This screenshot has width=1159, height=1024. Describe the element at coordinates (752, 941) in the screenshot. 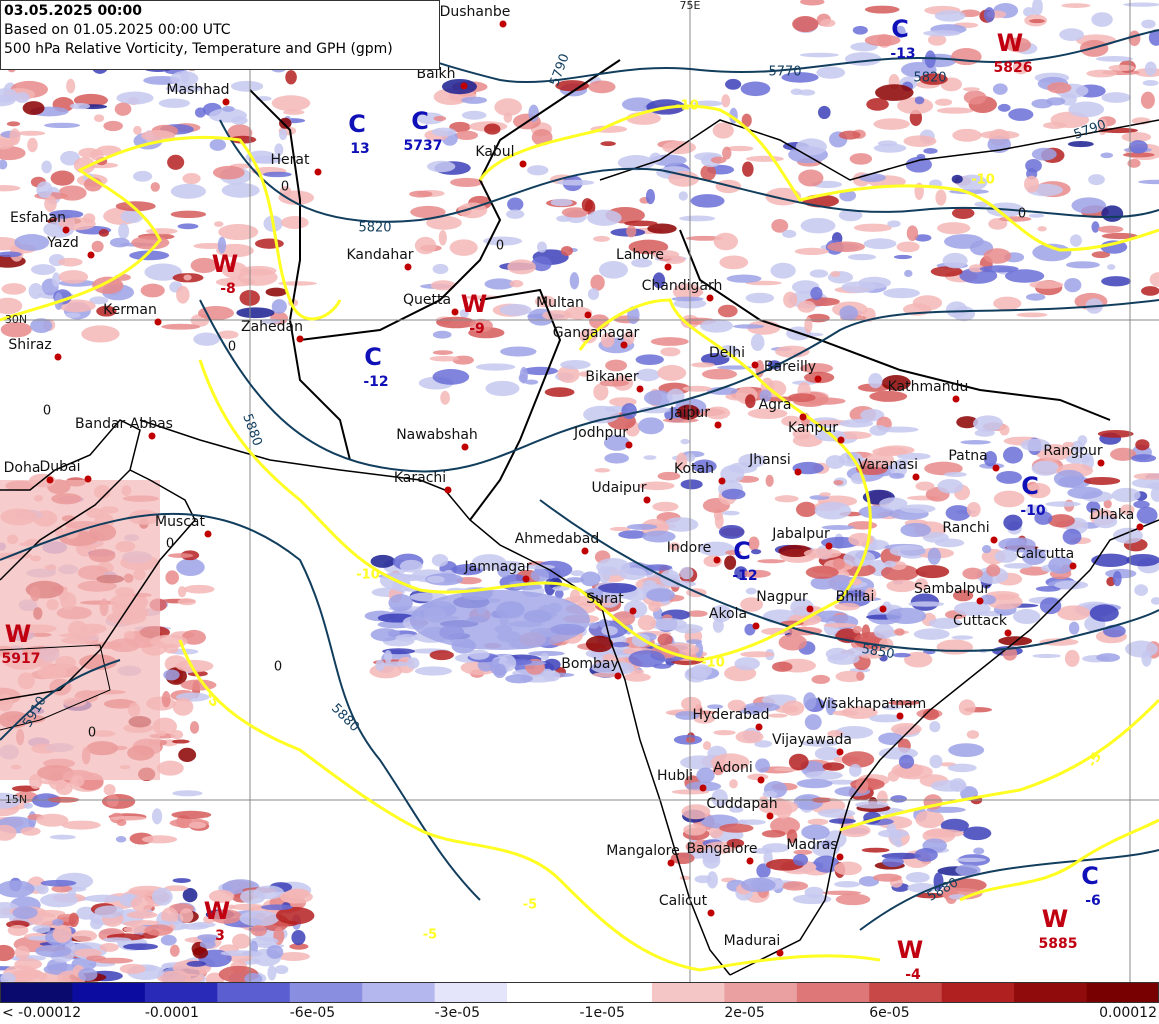

I see `city-label: Madurai` at that location.